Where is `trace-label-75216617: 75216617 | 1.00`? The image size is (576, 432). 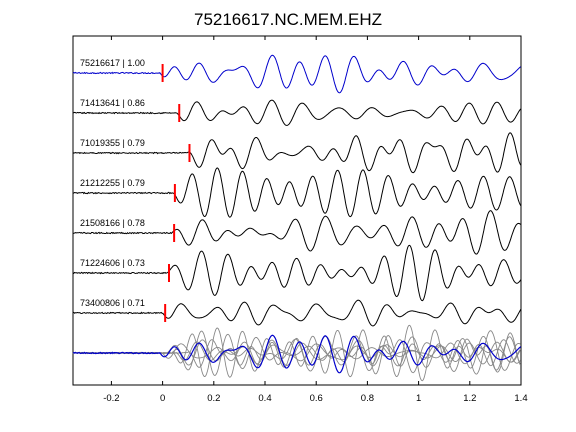
trace-label-75216617: 75216617 | 1.00 is located at coordinates (112, 63).